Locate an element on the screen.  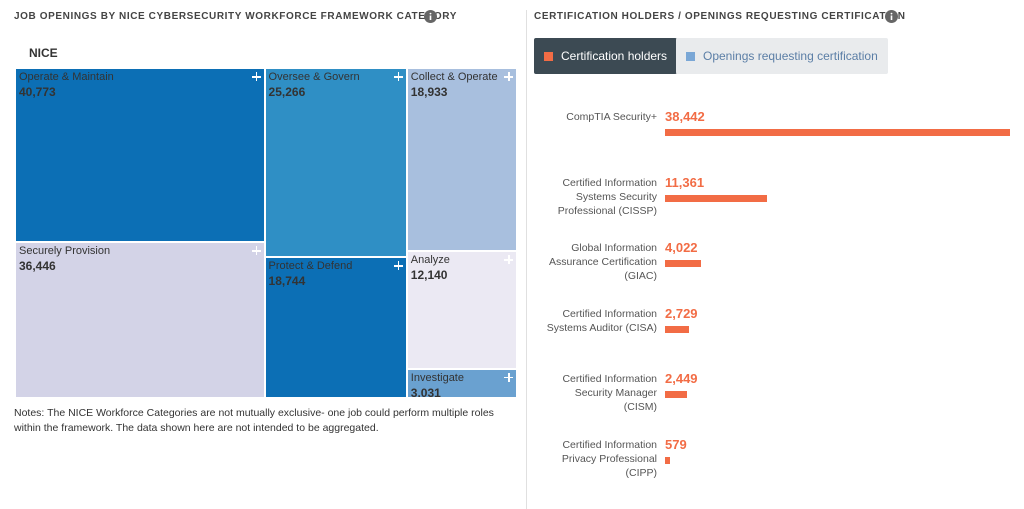
legend-button: Openings requesting certification is located at coordinates (782, 56).